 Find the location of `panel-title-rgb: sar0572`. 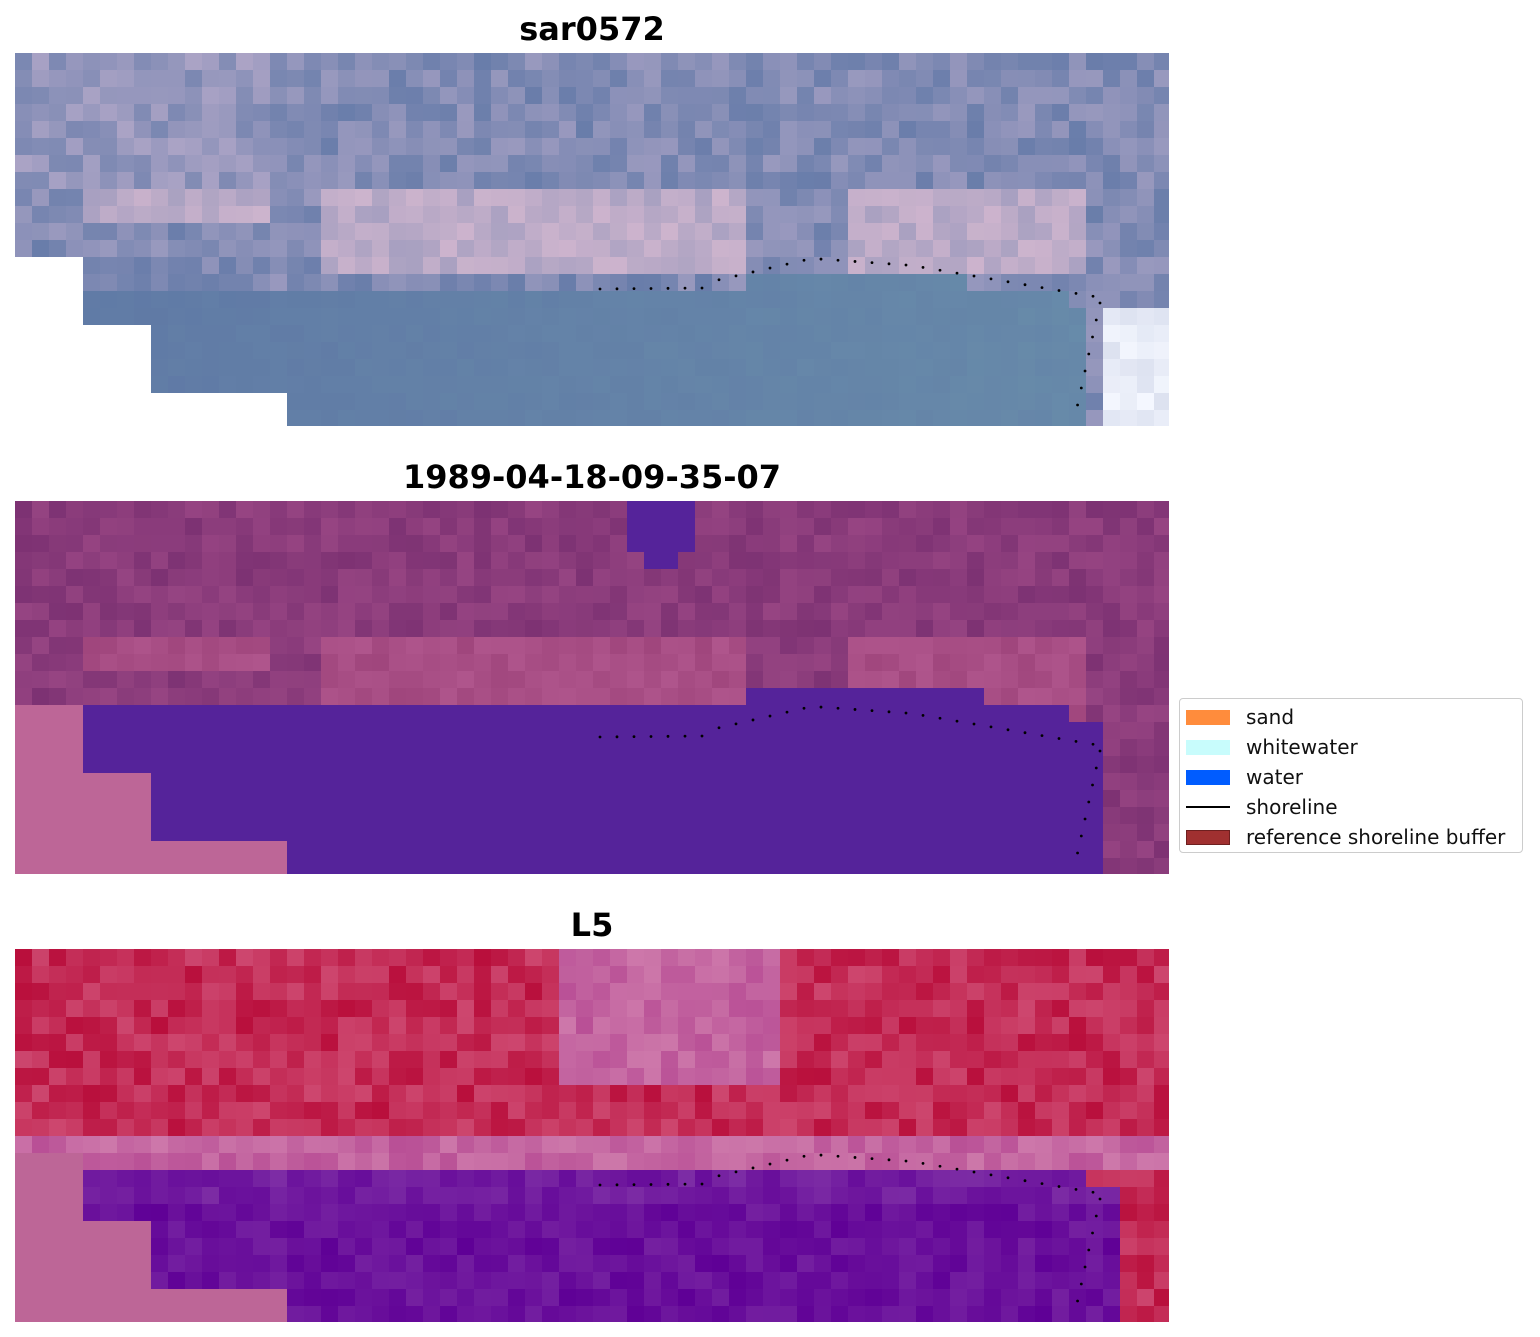

panel-title-rgb: sar0572 is located at coordinates (592, 29).